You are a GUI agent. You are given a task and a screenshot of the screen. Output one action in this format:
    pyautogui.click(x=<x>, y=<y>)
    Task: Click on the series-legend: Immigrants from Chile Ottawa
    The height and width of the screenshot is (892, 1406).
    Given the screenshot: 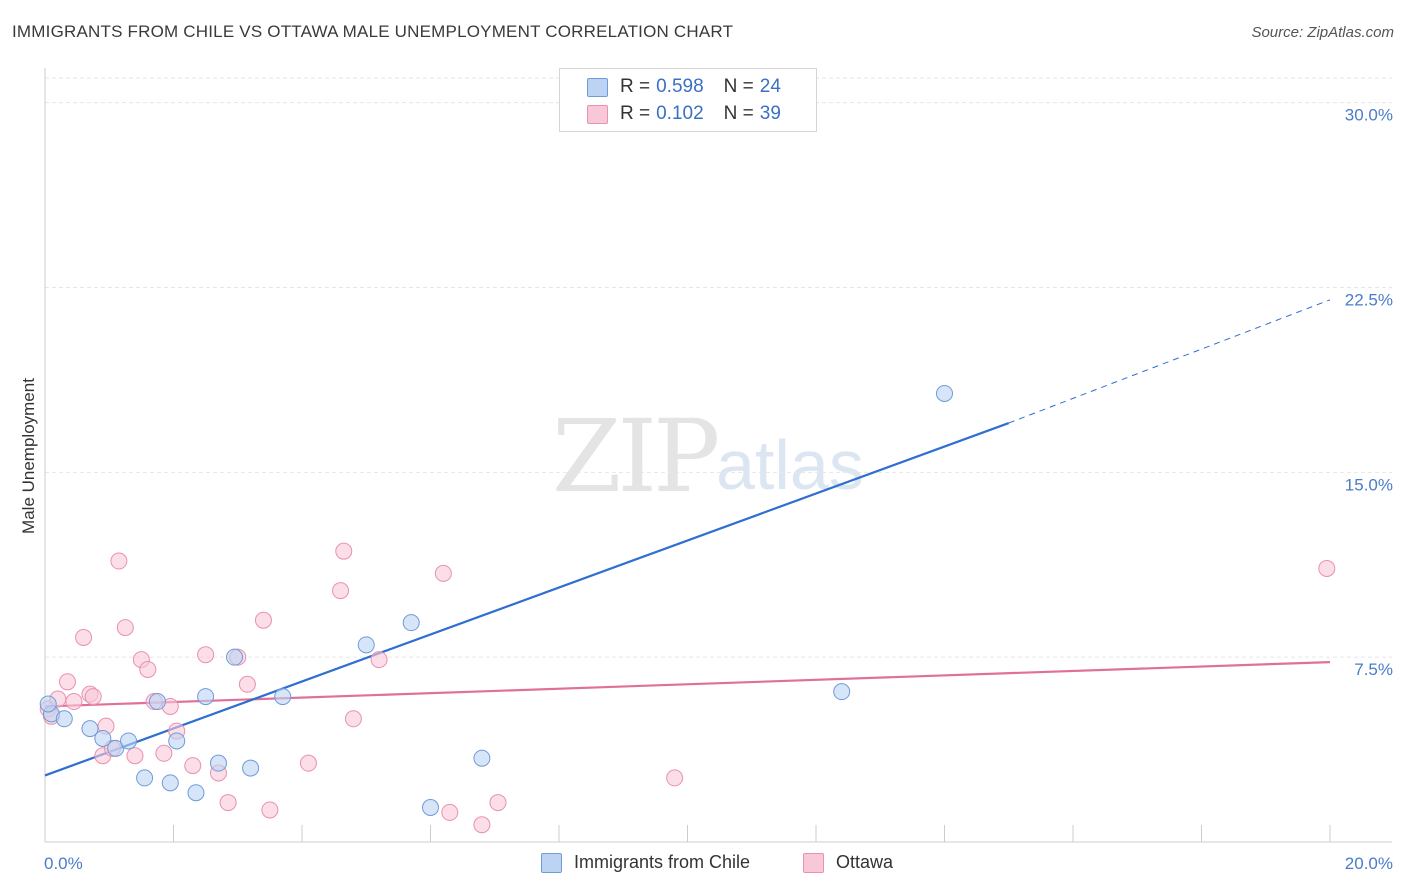 What is the action you would take?
    pyautogui.click(x=703, y=864)
    